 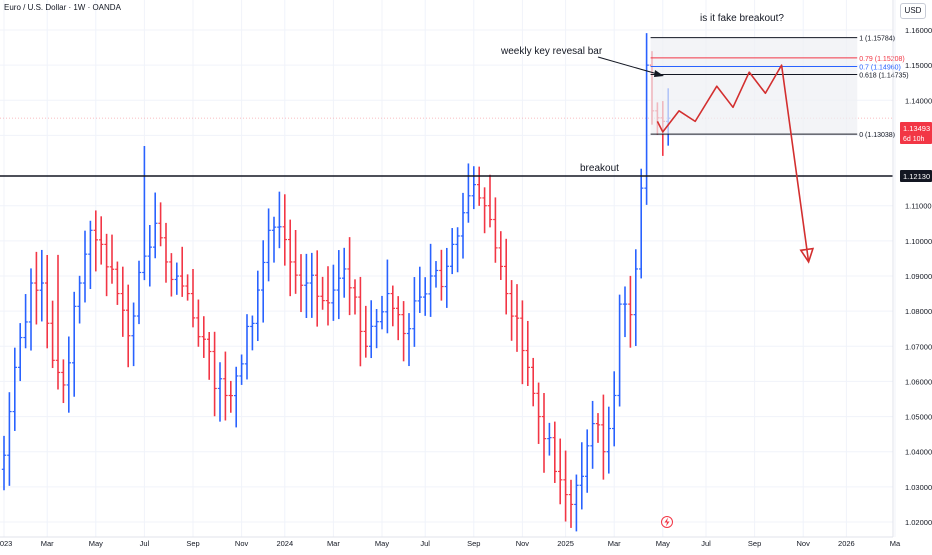 What do you see at coordinates (916, 176) in the screenshot?
I see `breakout-price-tag: 1.12130` at bounding box center [916, 176].